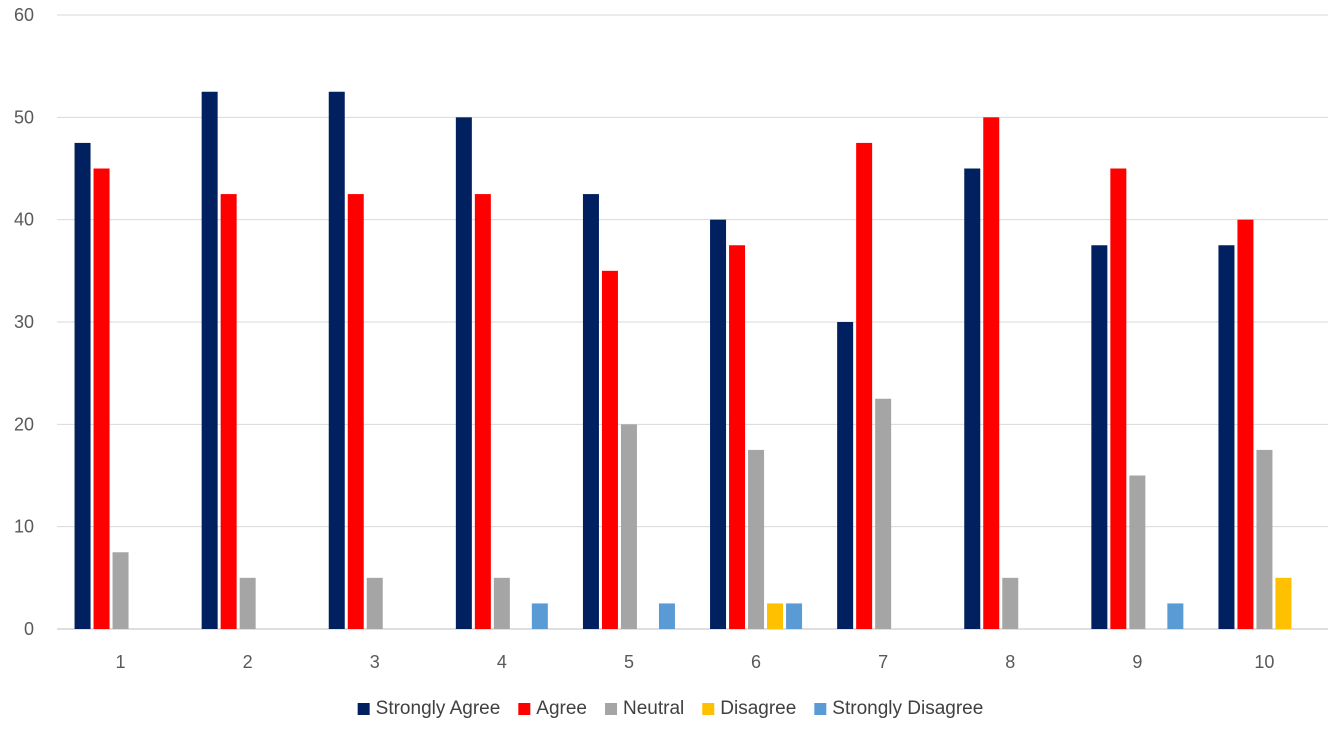  Describe the element at coordinates (695, 662) in the screenshot. I see `x-axis-ticks: 1 2 3 4 5 6 7 8 9 10` at that location.